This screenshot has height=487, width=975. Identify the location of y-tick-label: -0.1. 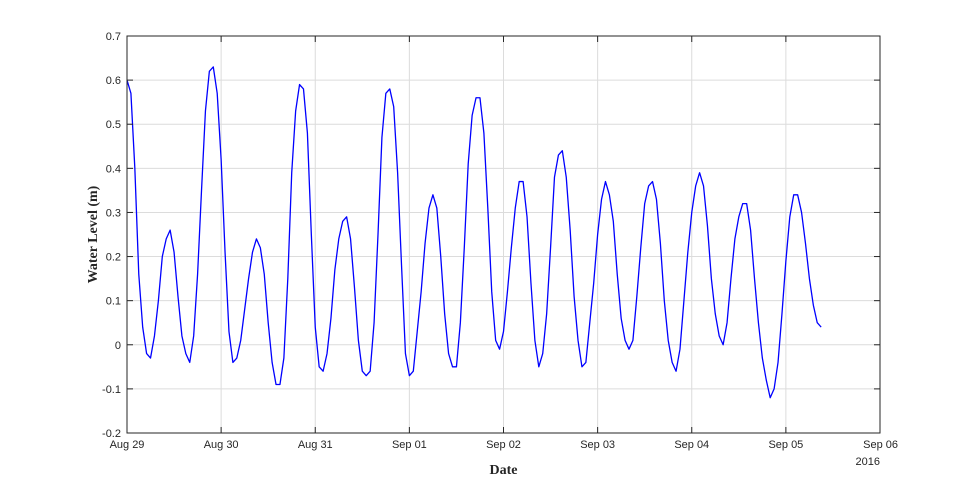
(111, 390).